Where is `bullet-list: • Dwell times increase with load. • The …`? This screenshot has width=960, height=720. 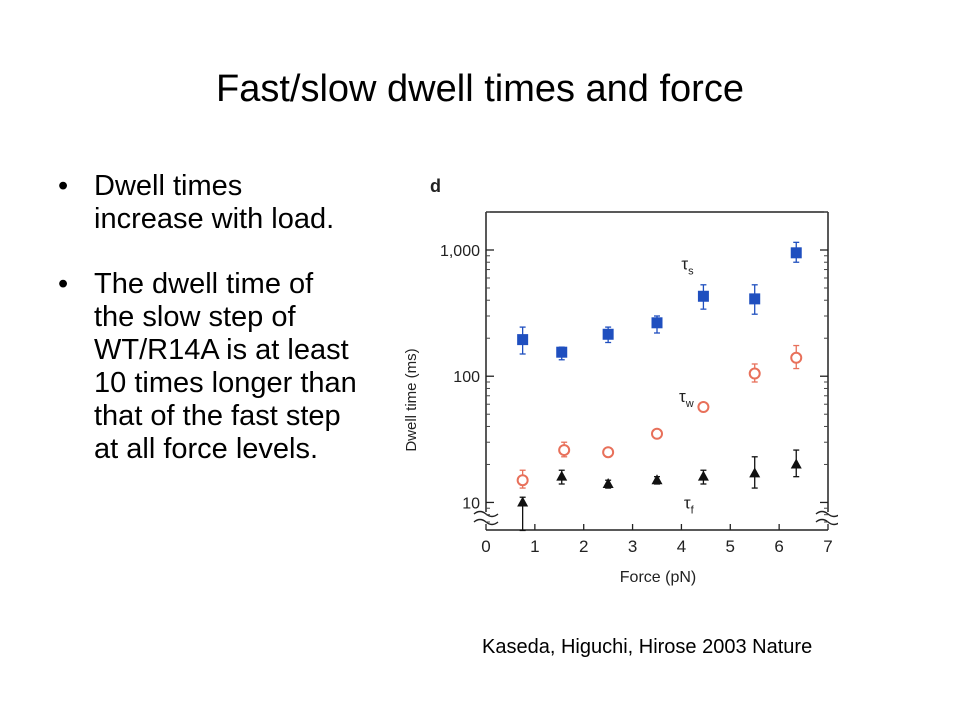 bullet-list: • Dwell times increase with load. • The … is located at coordinates (208, 334).